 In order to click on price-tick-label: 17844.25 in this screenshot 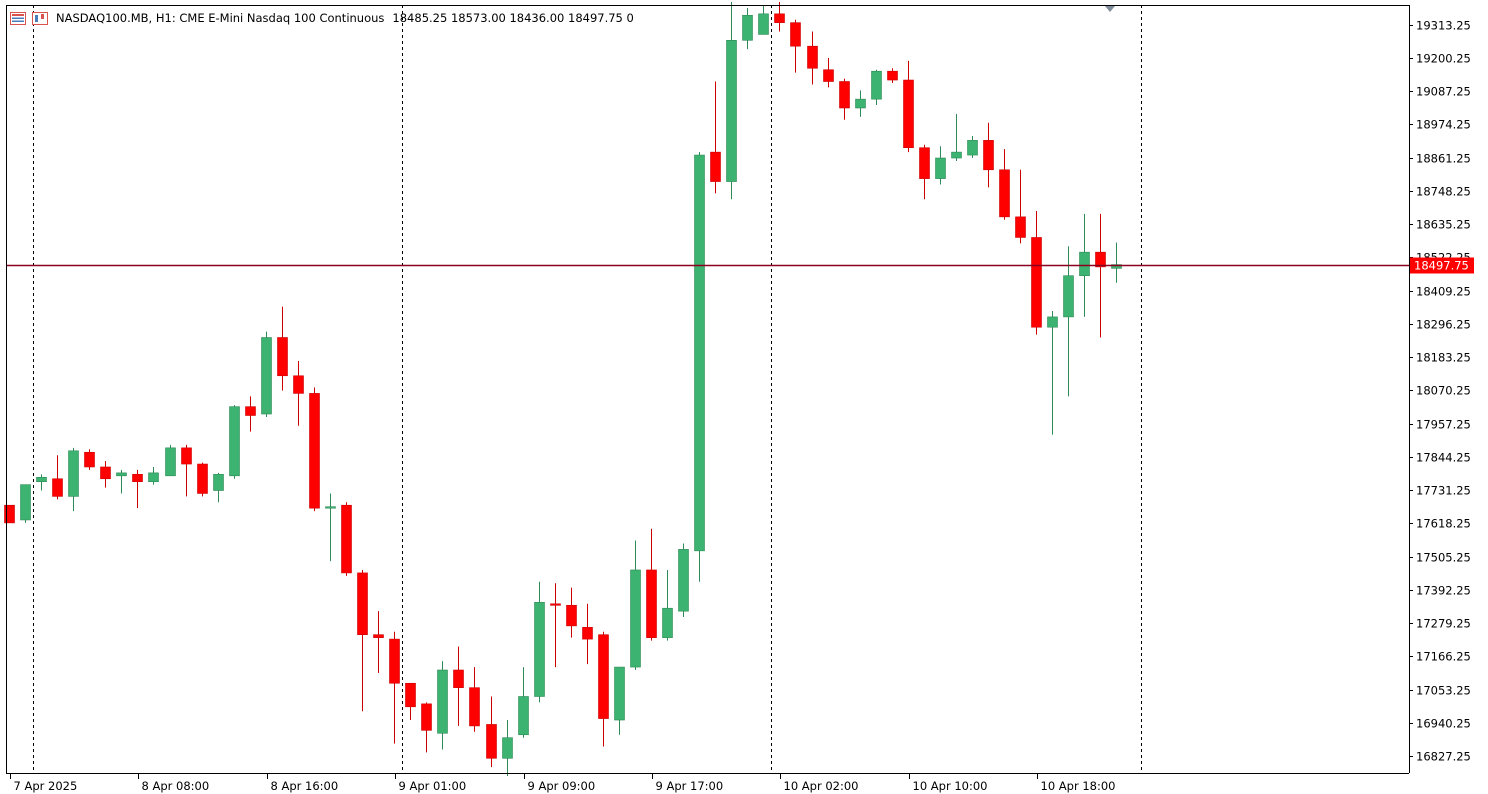, I will do `click(1443, 458)`.